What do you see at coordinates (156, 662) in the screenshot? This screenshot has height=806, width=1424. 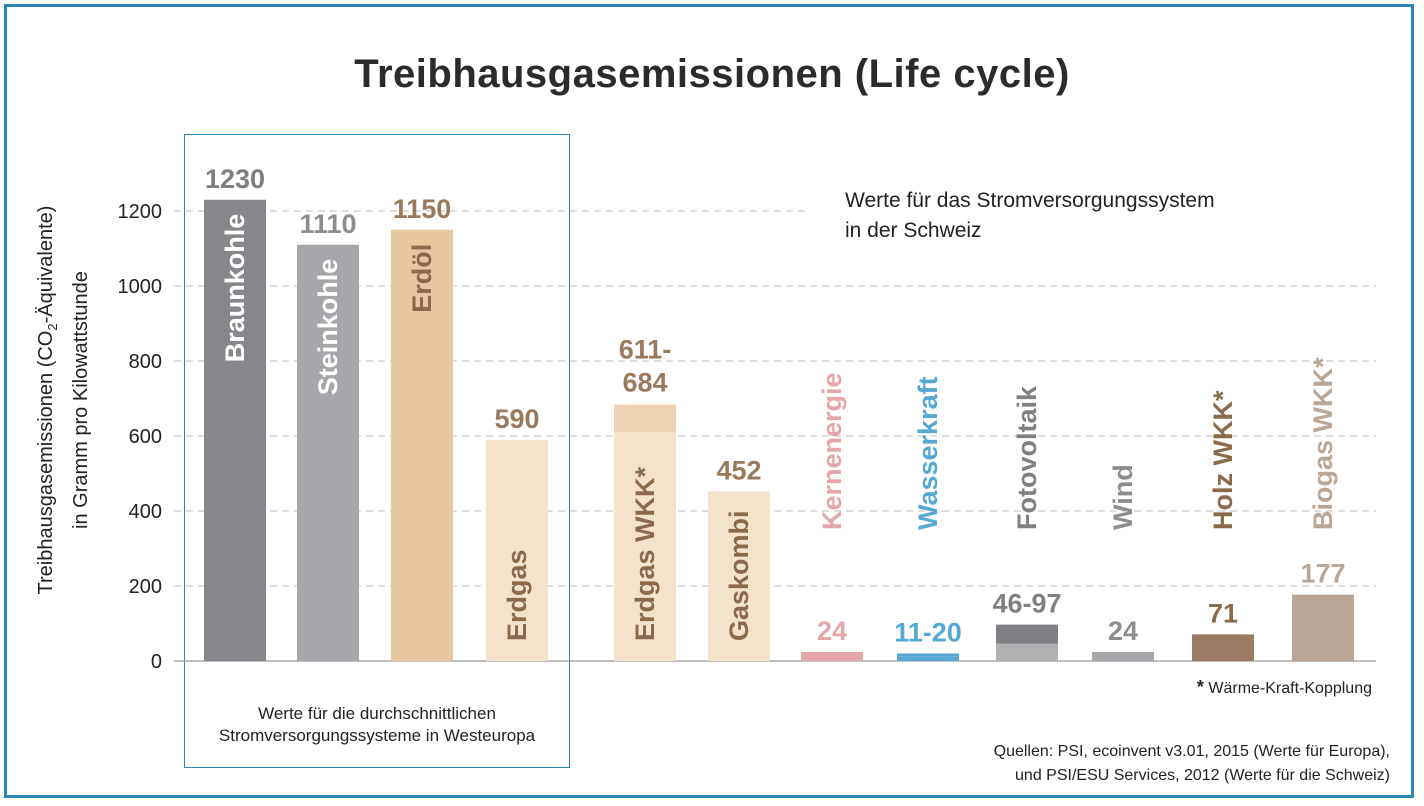 I see `y-tick-label-0: 0` at bounding box center [156, 662].